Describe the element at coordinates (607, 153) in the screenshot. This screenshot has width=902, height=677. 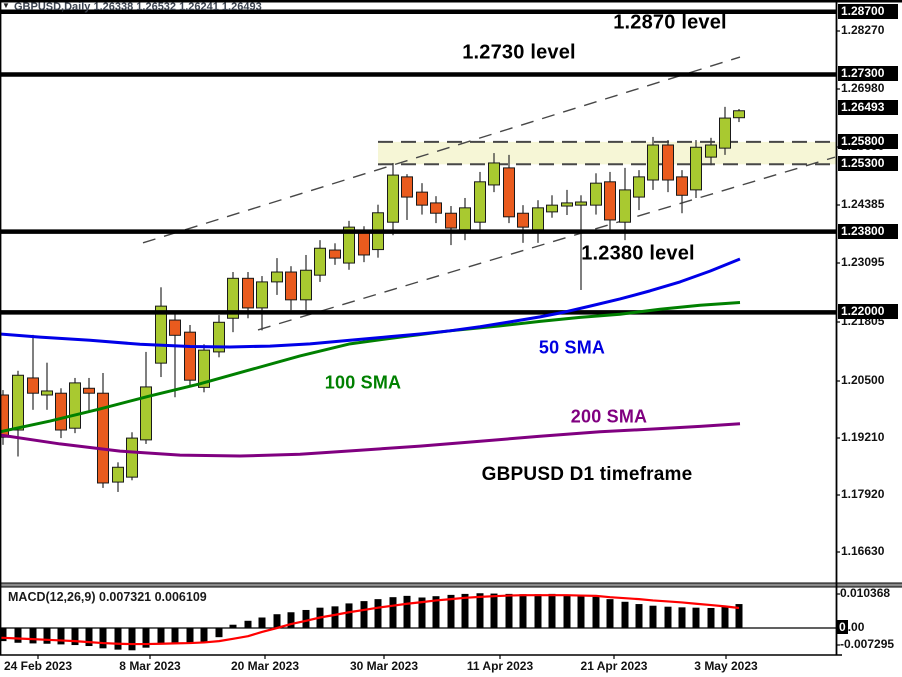
I see `supply-zone` at that location.